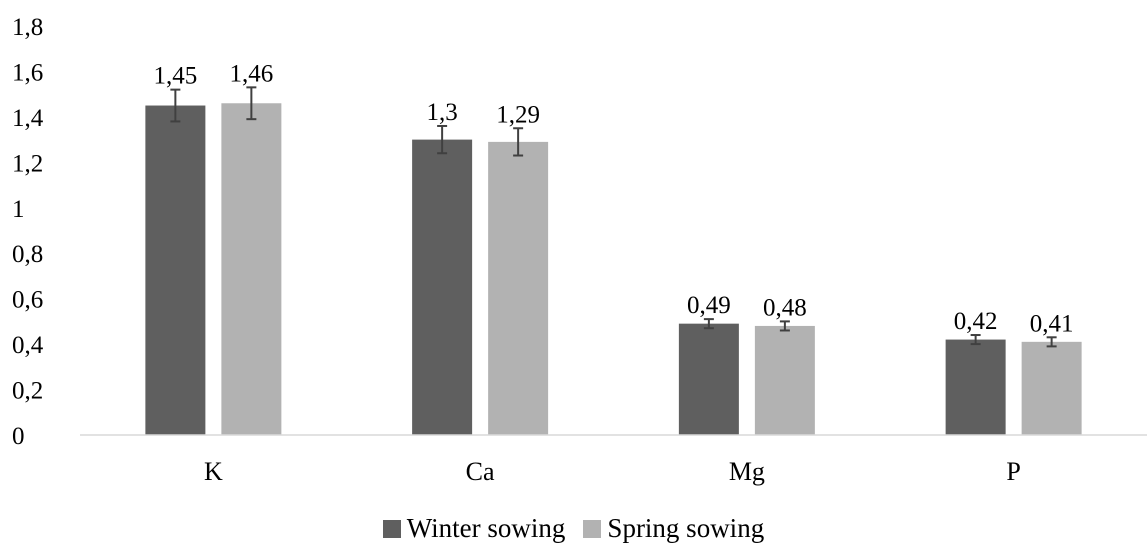  What do you see at coordinates (442, 112) in the screenshot?
I see `data-label: 1,3` at bounding box center [442, 112].